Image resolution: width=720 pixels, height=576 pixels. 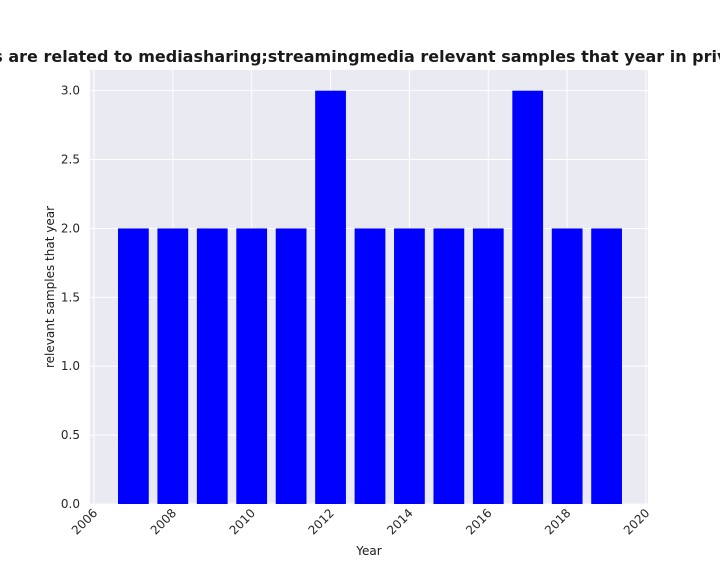 I want to click on x-axis-label: Year, so click(x=368, y=551).